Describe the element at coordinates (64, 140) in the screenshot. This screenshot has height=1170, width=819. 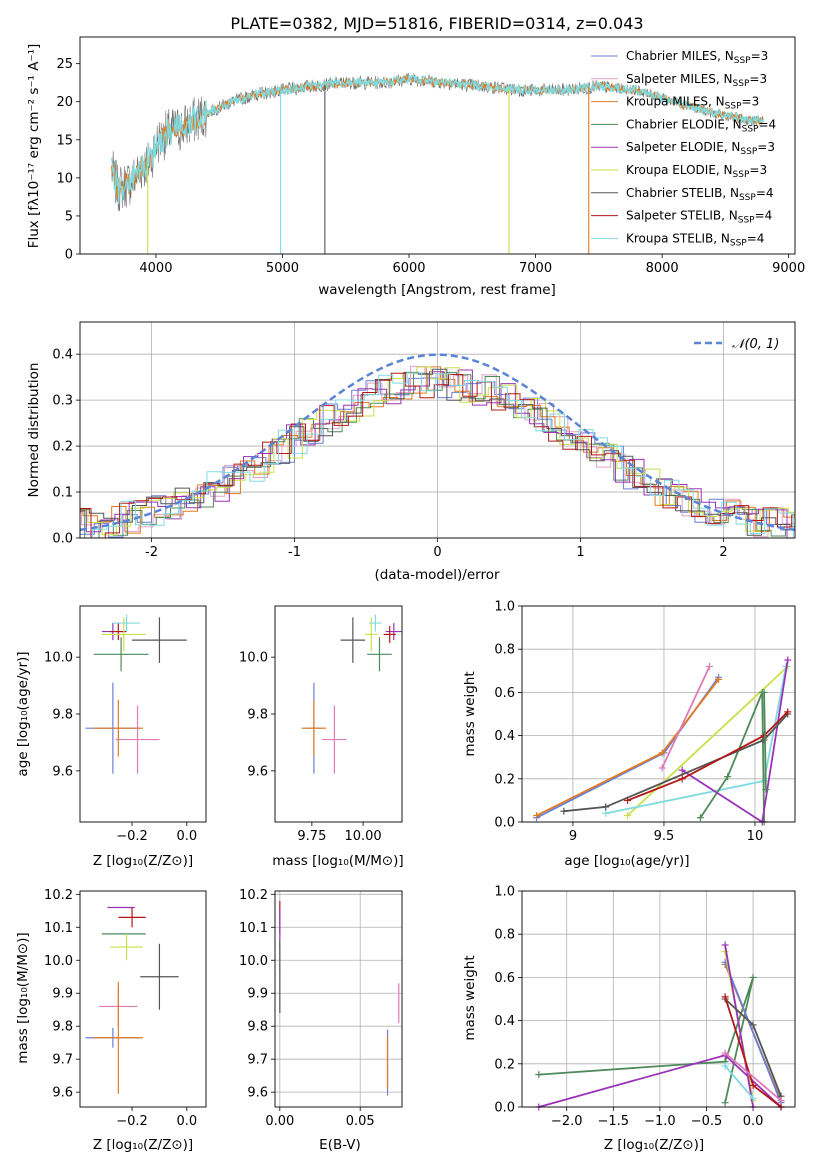
I see `y-tick-label: 15` at that location.